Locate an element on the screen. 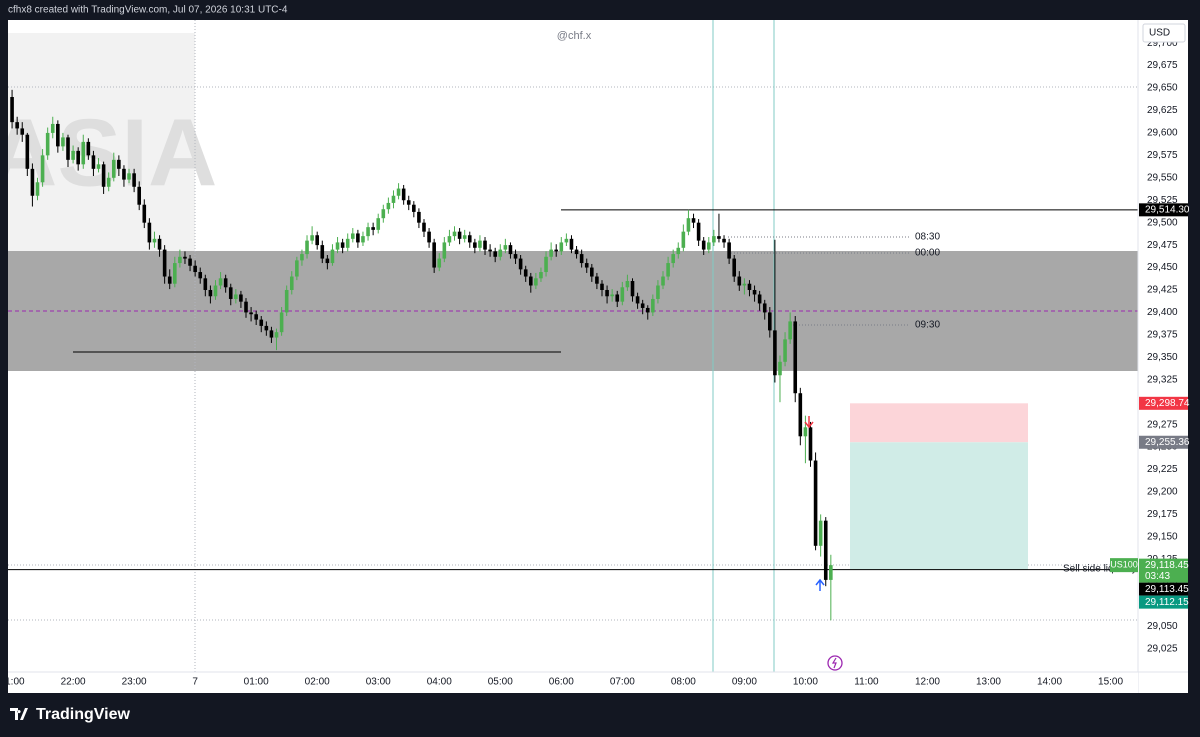  y-tick-label: 29,400 is located at coordinates (1162, 312).